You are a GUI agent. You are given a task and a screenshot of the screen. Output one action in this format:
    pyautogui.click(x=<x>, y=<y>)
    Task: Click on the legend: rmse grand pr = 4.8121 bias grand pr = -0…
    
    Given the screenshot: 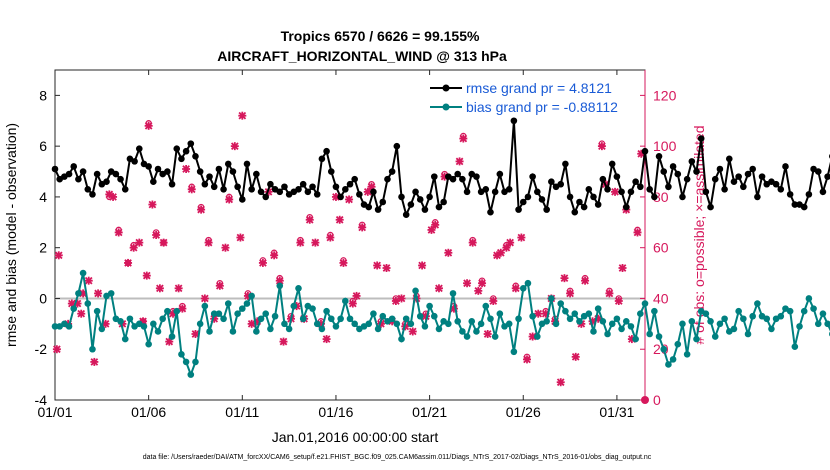 What is the action you would take?
    pyautogui.click(x=524, y=97)
    